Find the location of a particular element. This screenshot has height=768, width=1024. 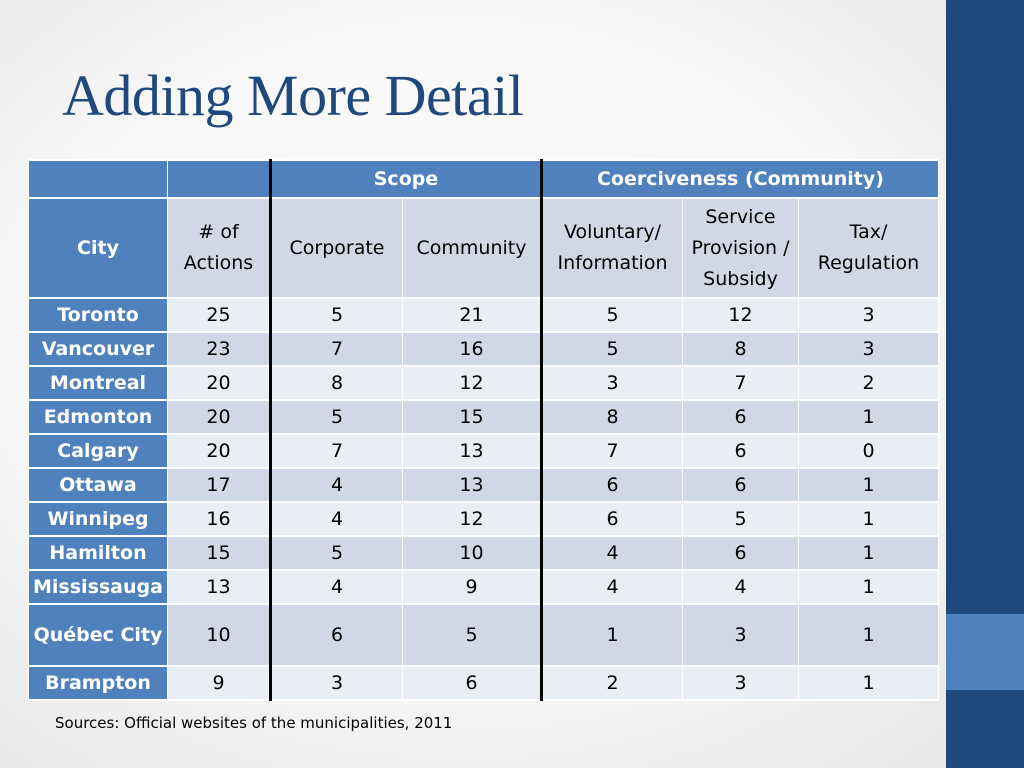

header-blank-actions is located at coordinates (219, 179).